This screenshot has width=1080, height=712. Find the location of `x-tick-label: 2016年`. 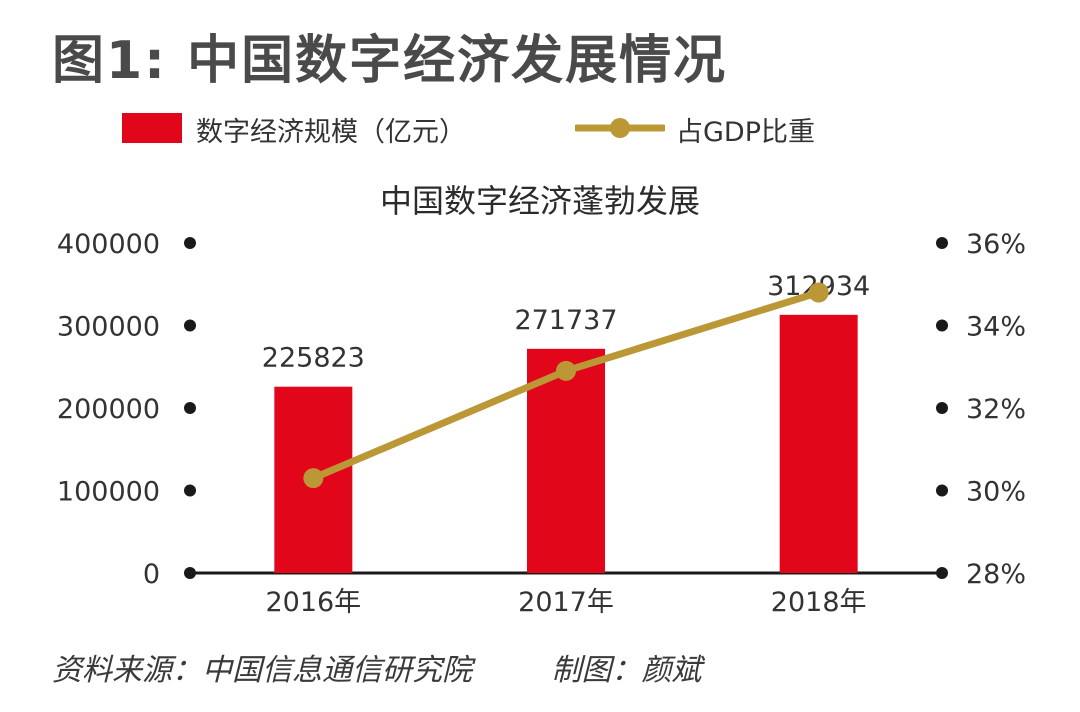

x-tick-label: 2016年 is located at coordinates (313, 602).